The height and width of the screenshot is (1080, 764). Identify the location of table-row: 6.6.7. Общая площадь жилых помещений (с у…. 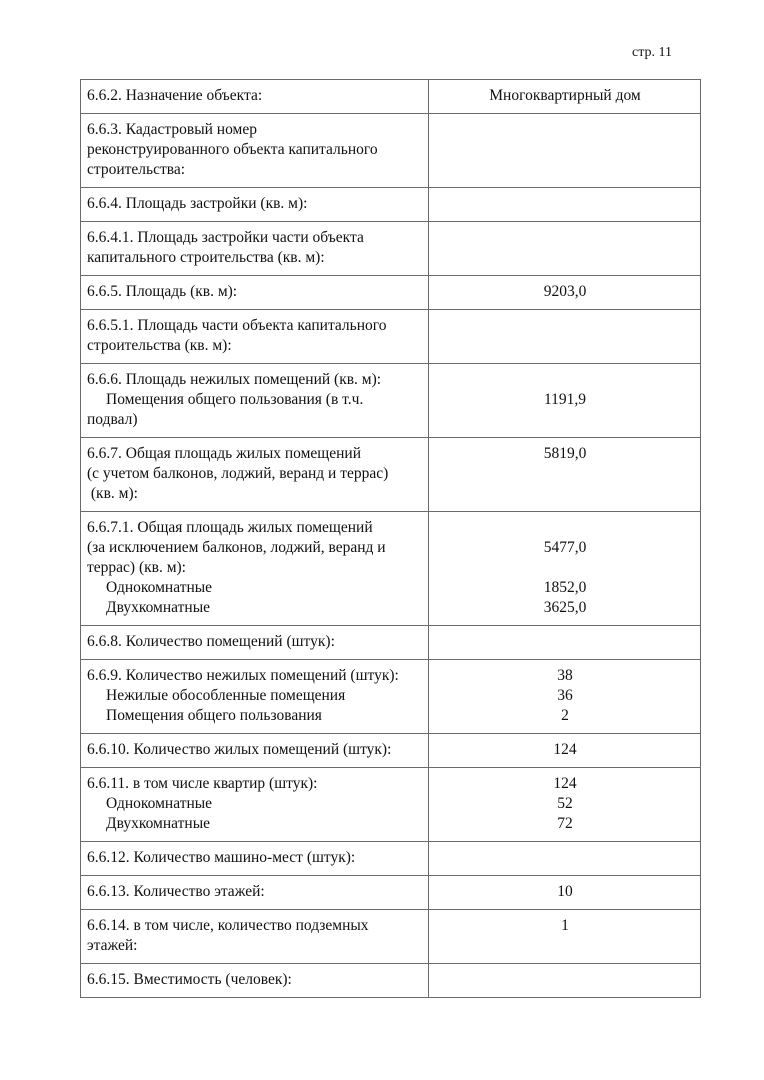
(390, 474).